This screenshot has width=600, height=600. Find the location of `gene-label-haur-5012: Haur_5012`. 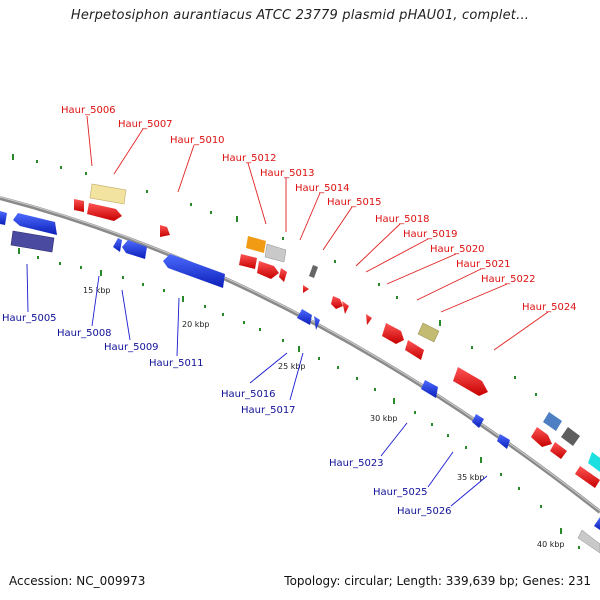

gene-label-haur-5012: Haur_5012 is located at coordinates (249, 158).